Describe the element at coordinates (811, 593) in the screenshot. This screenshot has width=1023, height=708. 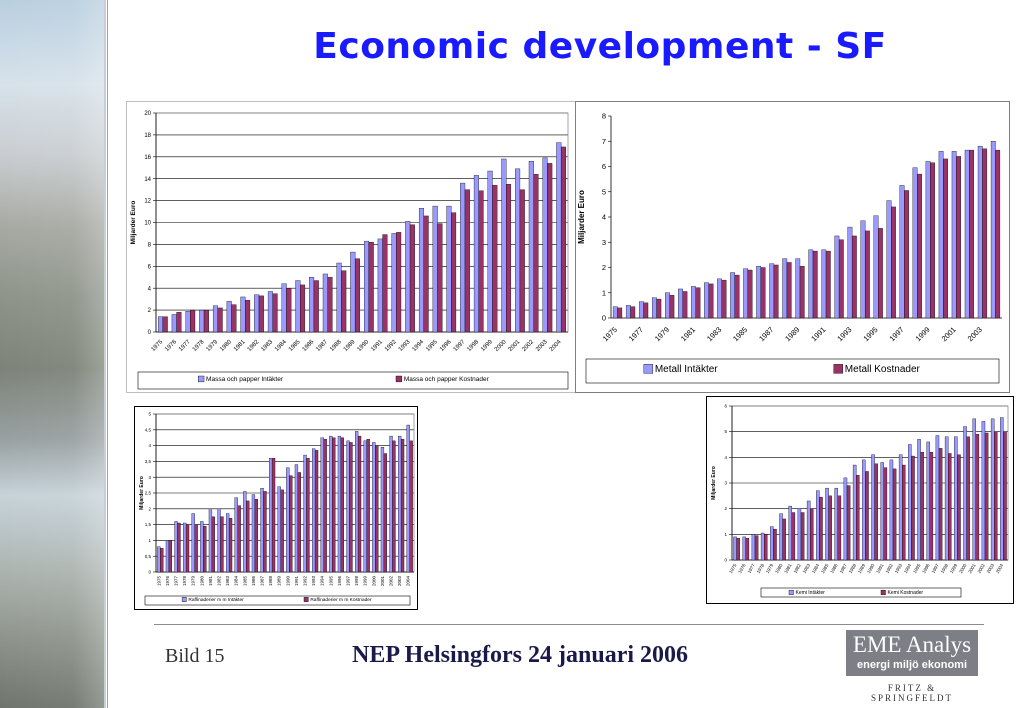
I see `kemi-legend-label: Kemi Intäkter` at that location.